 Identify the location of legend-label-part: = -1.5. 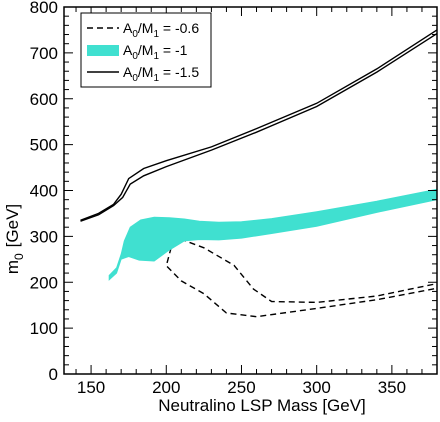
(179, 72).